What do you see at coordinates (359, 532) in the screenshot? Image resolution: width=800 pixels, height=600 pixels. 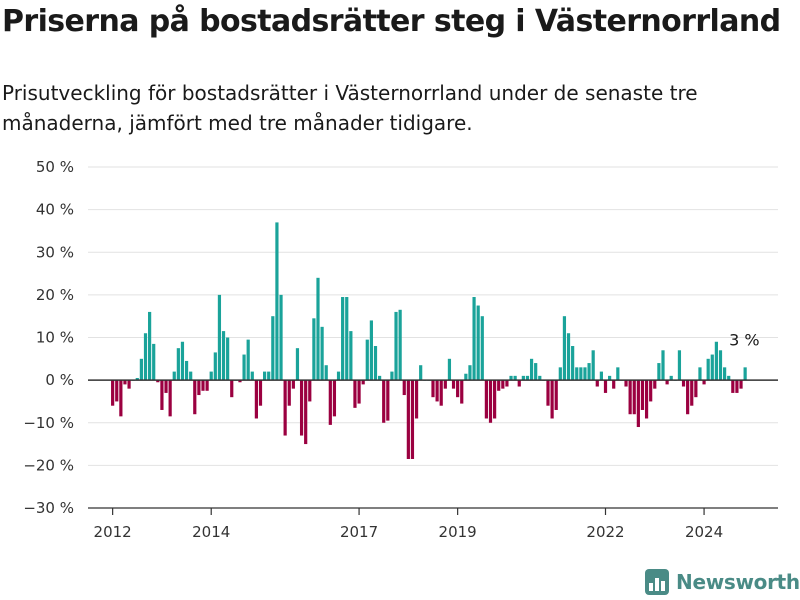 I see `x-tick-label: 2017` at bounding box center [359, 532].